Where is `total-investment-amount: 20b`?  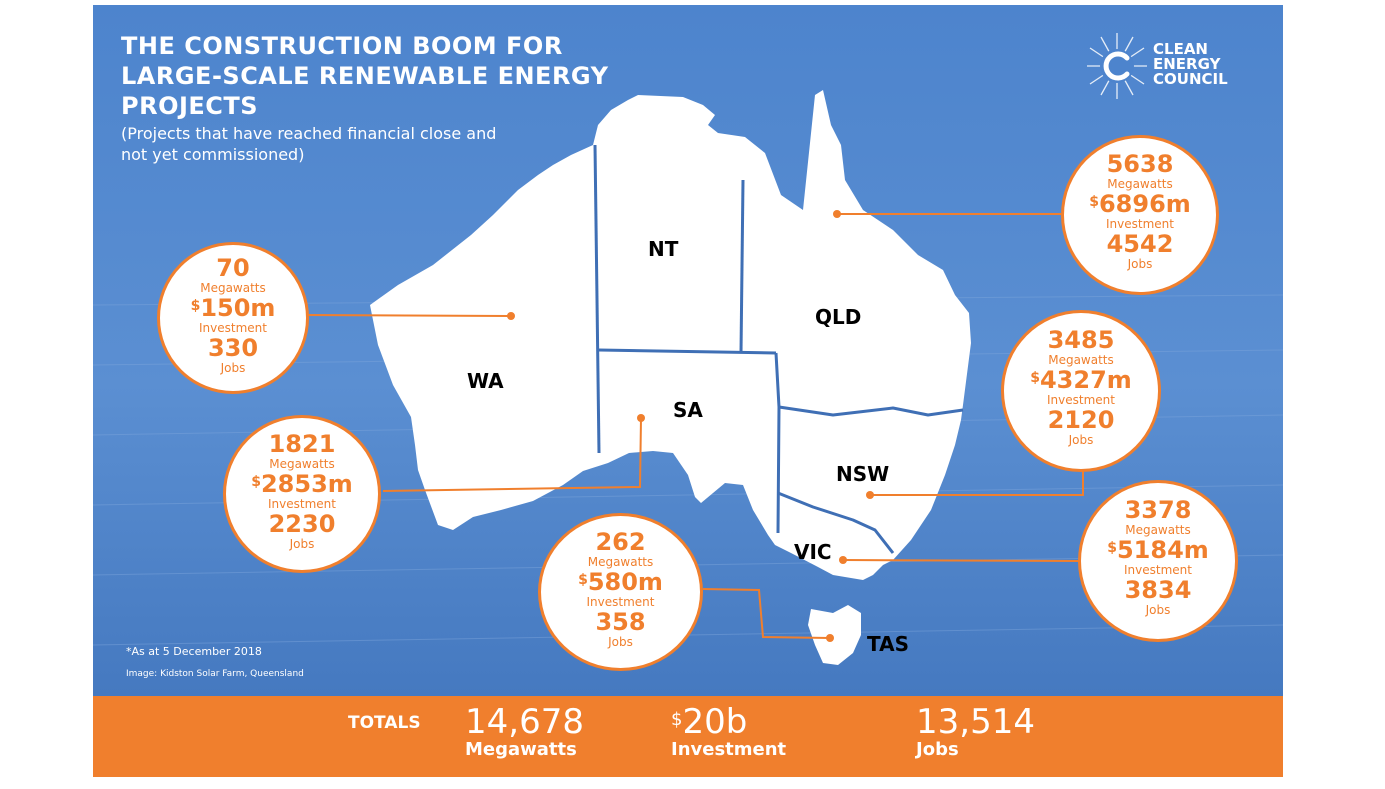 total-investment-amount: 20b is located at coordinates (715, 722).